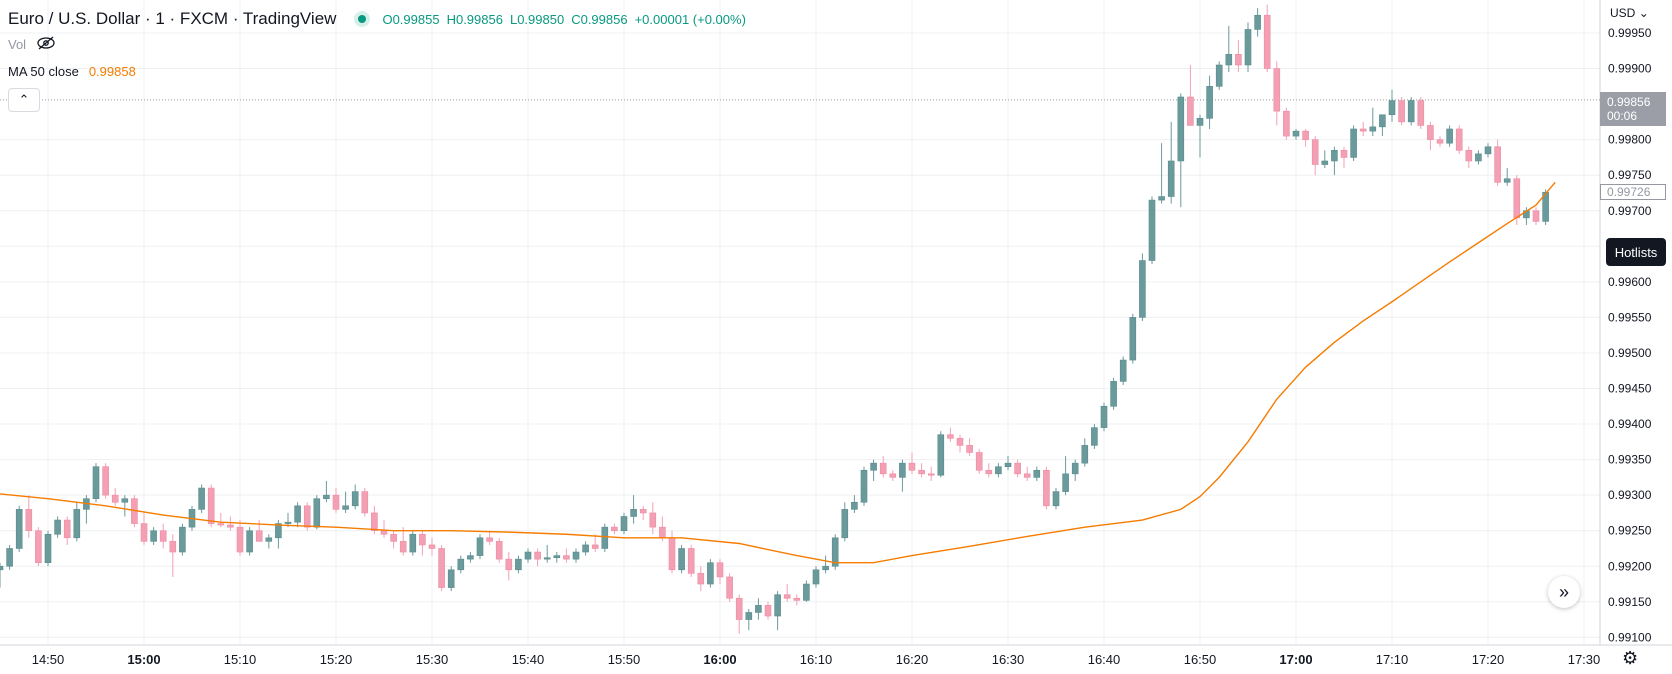 The image size is (1672, 674). What do you see at coordinates (411, 19) in the screenshot?
I see `open-value: O0.99855` at bounding box center [411, 19].